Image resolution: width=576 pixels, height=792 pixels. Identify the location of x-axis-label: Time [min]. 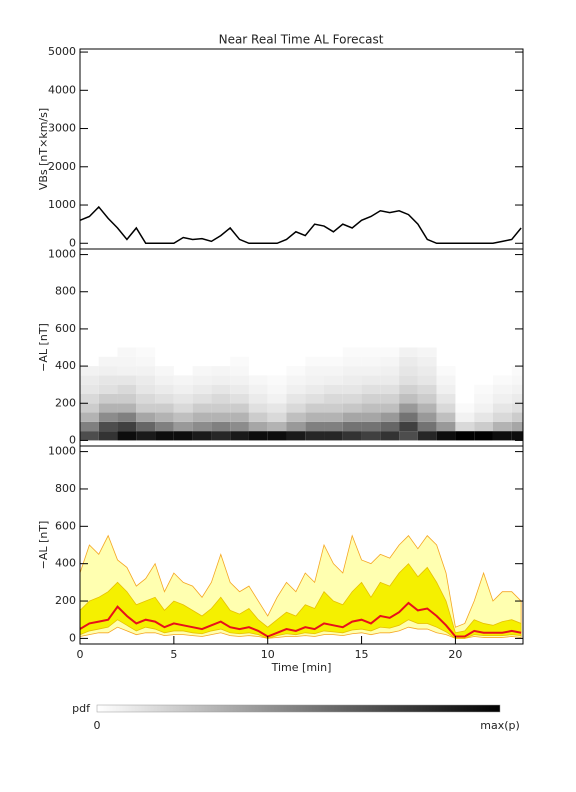
(301, 667).